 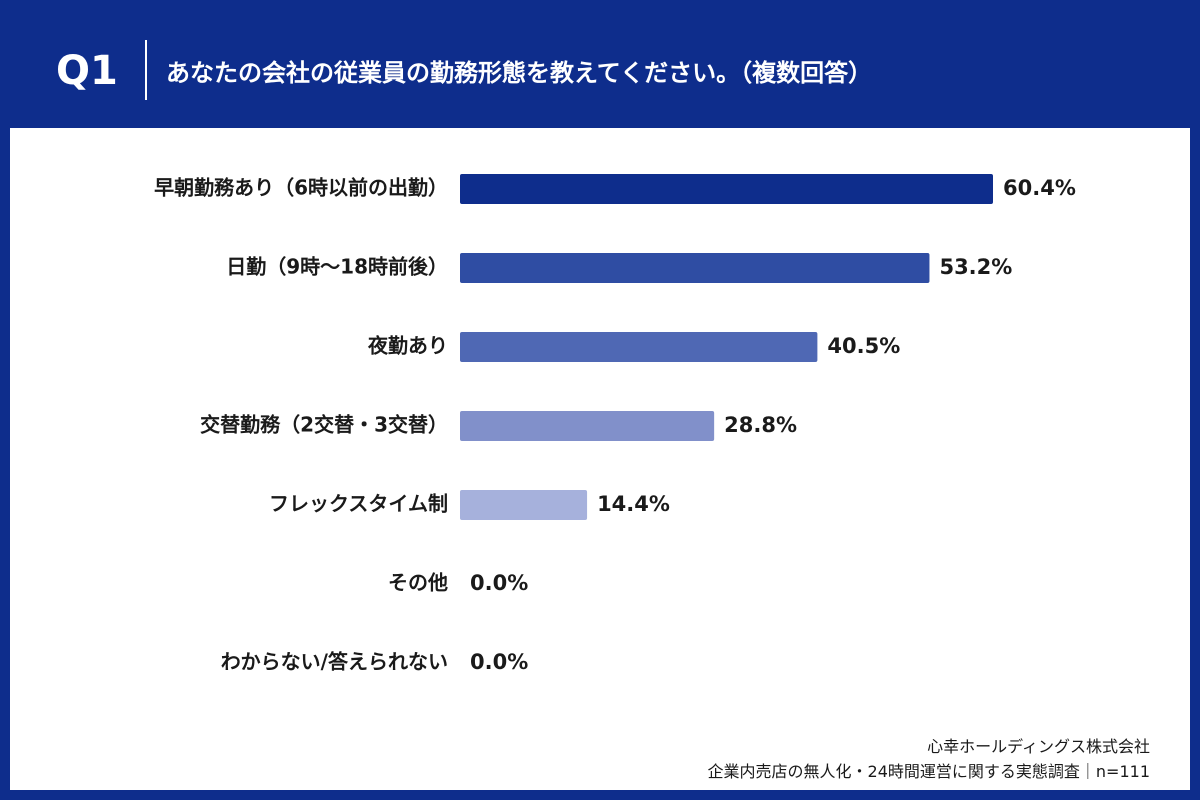 I want to click on value-label: 60.4%, so click(x=1039, y=188).